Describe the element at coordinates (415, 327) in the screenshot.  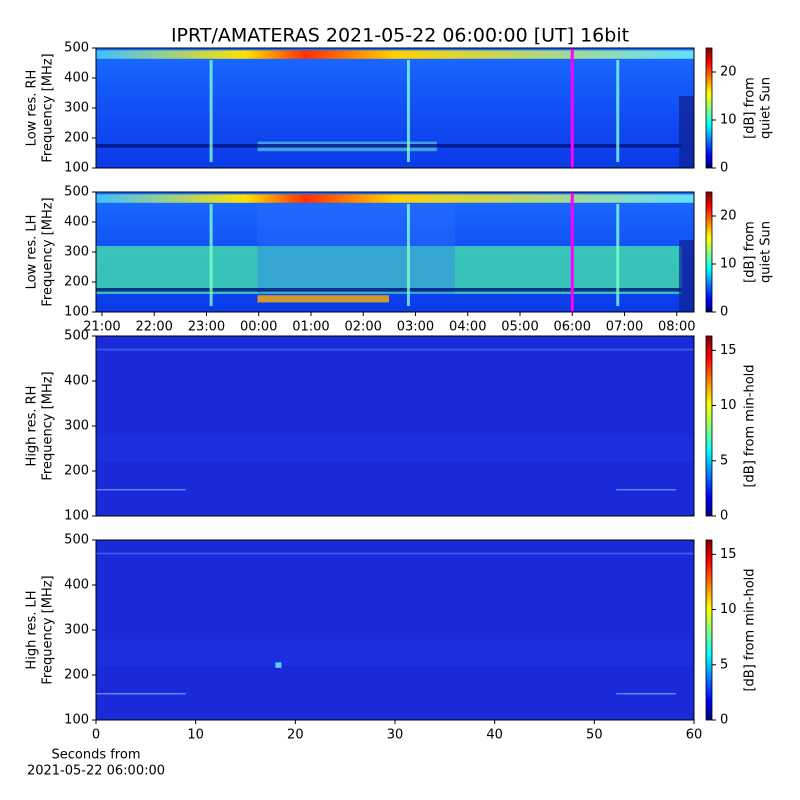
I see `x-tick-label: 03:00` at that location.